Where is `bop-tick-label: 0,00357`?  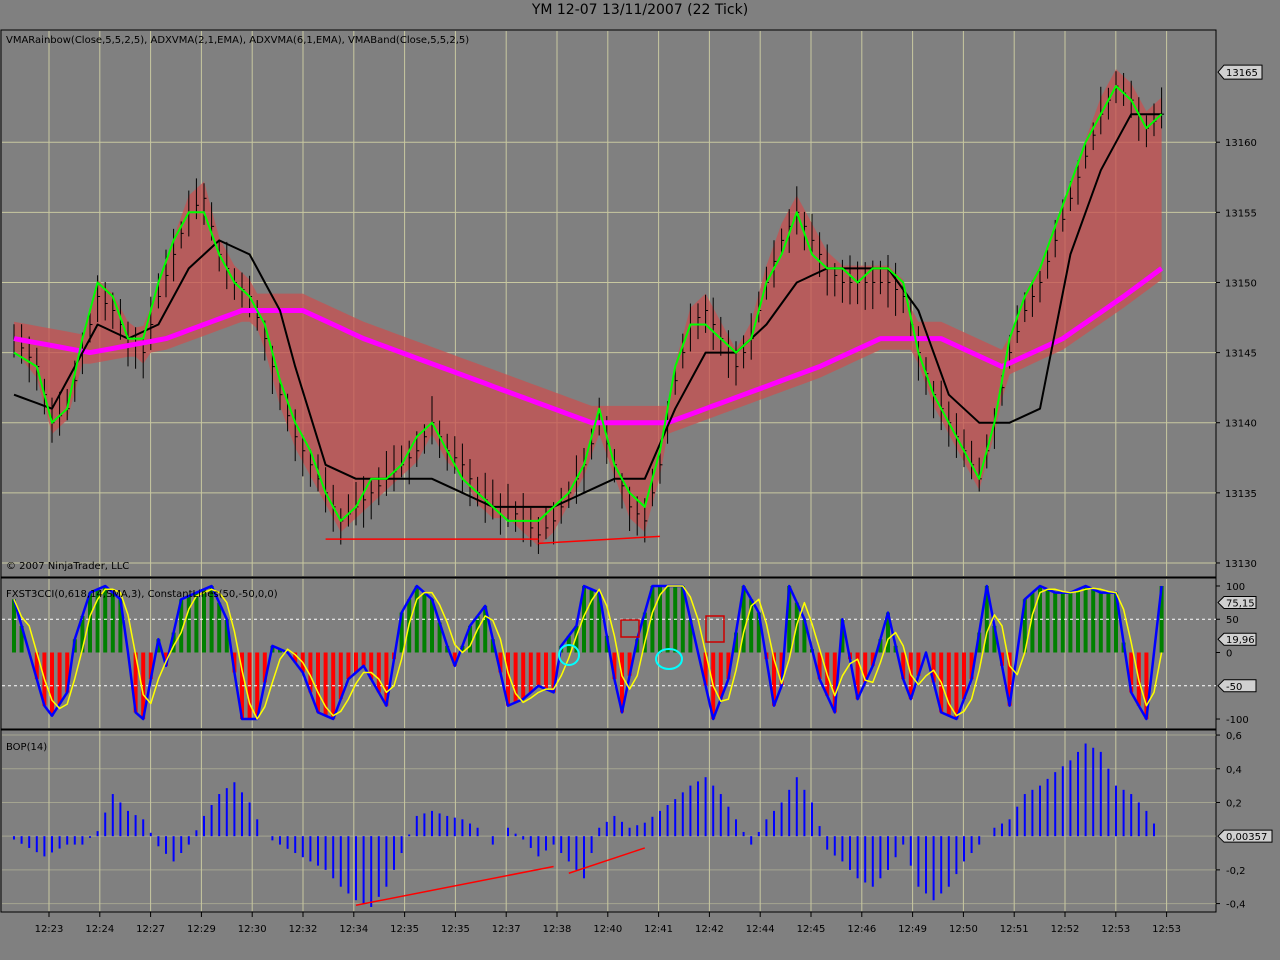
bop-tick-label: 0,00357 is located at coordinates (1246, 837).